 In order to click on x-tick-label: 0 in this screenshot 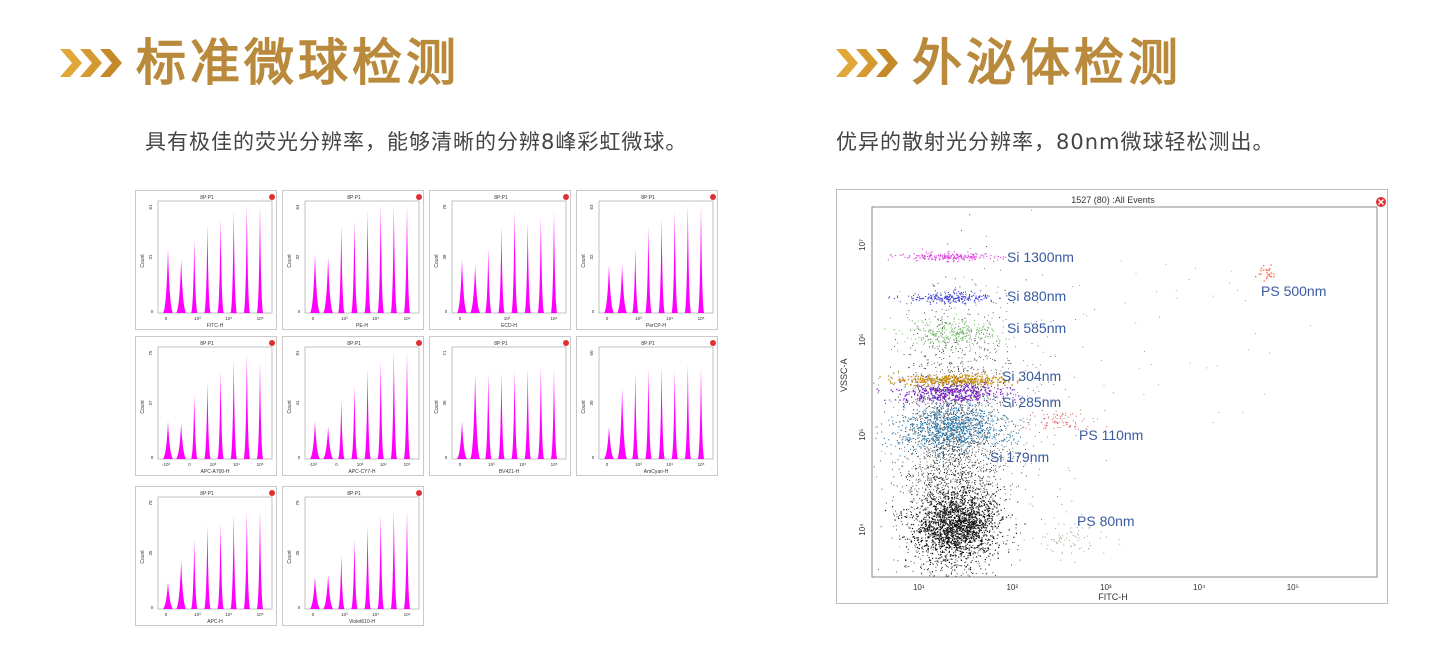, I will do `click(166, 318)`.